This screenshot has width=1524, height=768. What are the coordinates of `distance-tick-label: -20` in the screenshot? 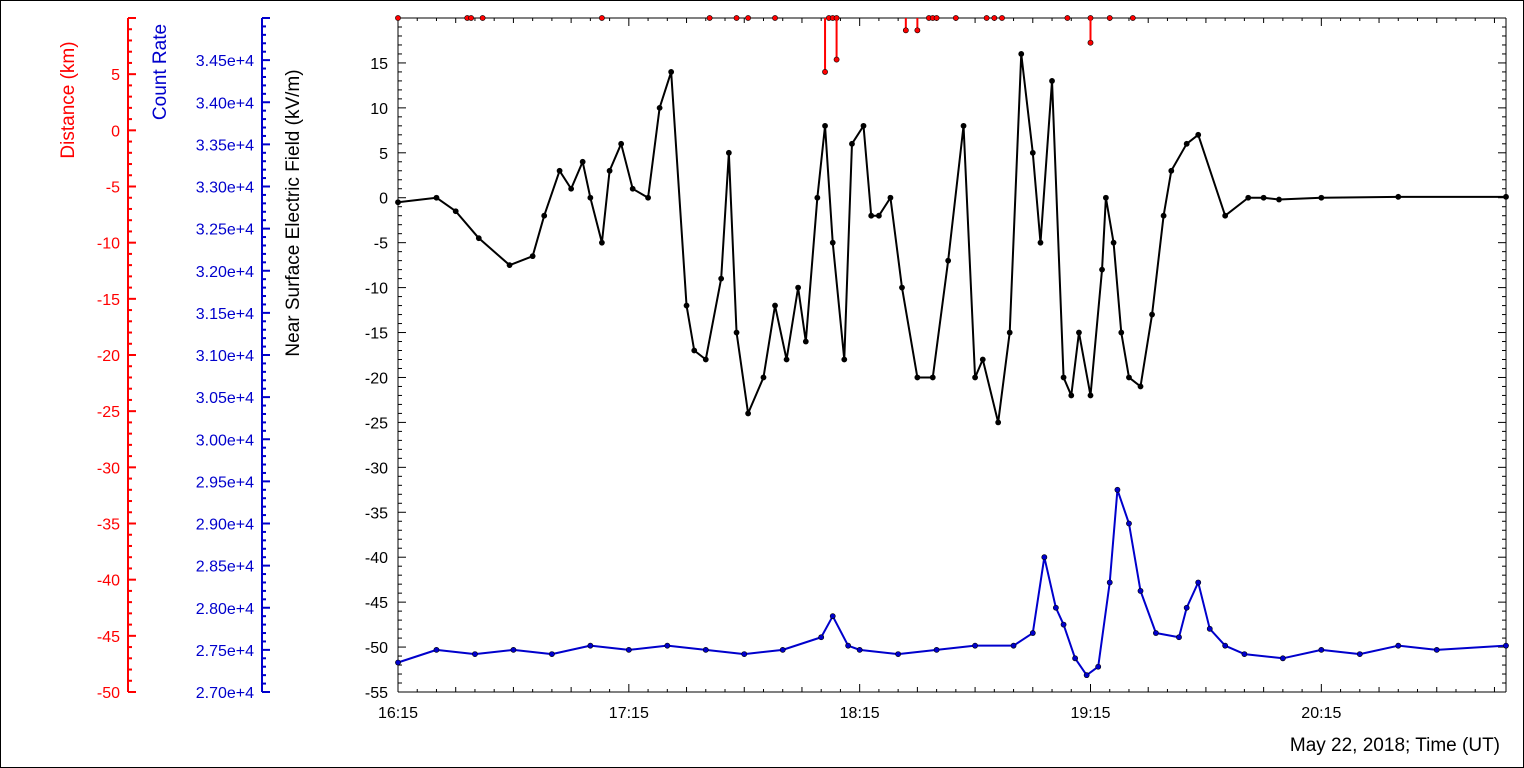 It's located at (108, 356).